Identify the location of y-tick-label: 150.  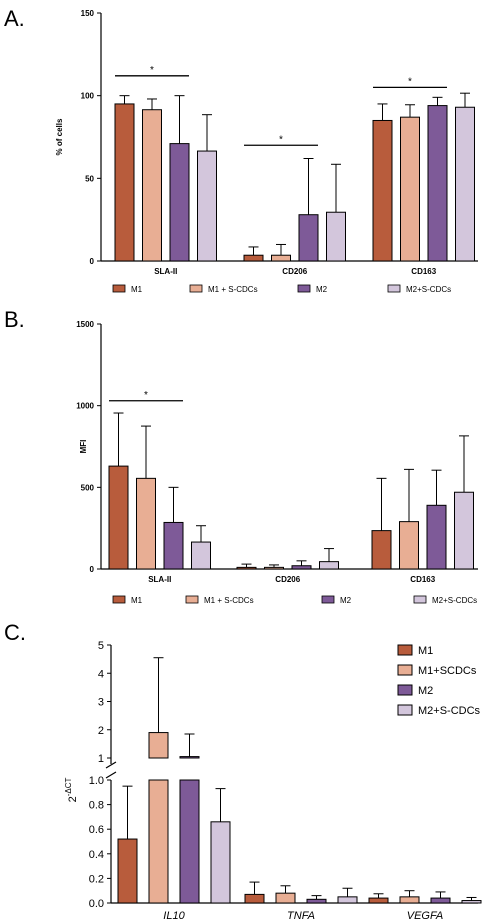
(88, 13).